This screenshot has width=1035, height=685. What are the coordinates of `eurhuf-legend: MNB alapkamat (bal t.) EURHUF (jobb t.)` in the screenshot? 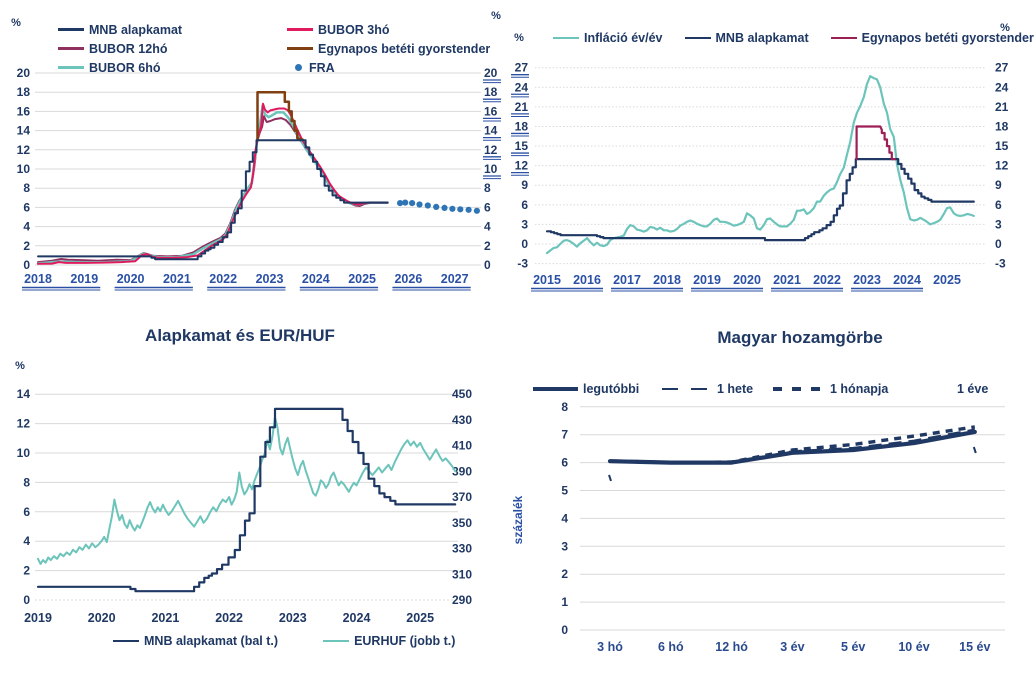 It's located at (284, 641).